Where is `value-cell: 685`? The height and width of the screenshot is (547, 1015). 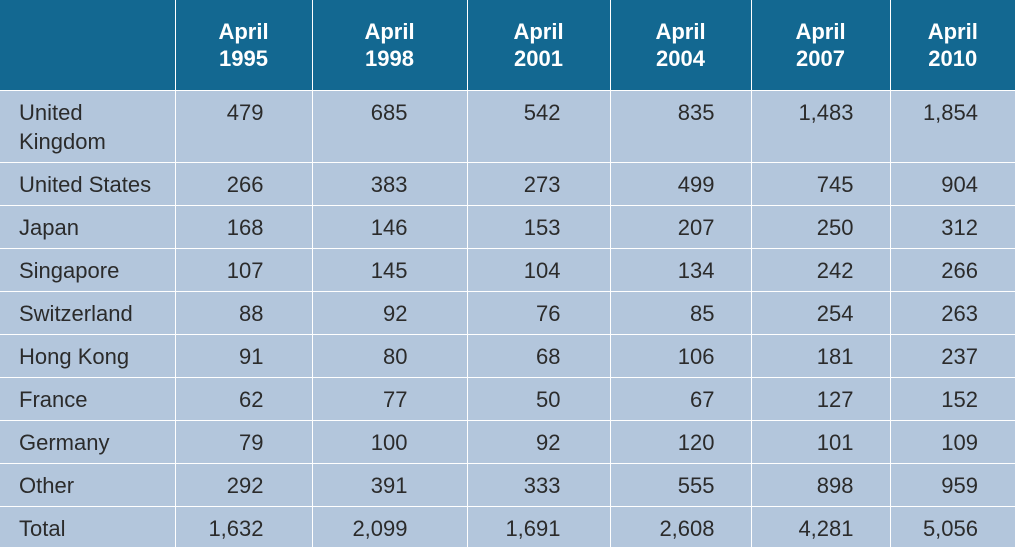 value-cell: 685 is located at coordinates (390, 125).